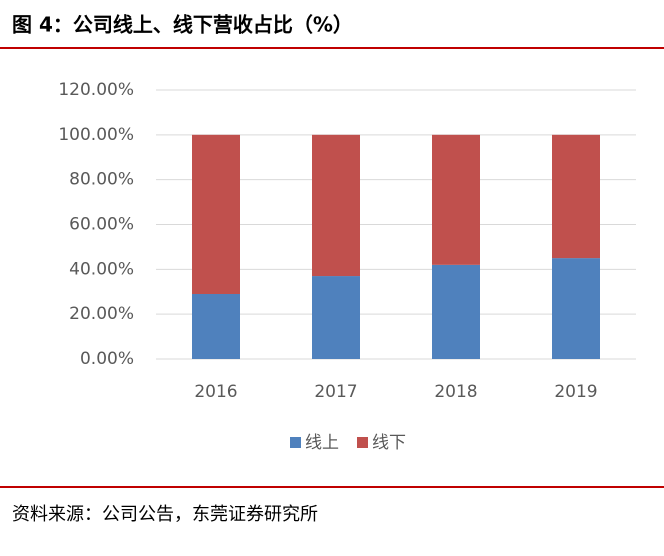 This screenshot has width=664, height=556. I want to click on x-tick-label: 2018, so click(455, 392).